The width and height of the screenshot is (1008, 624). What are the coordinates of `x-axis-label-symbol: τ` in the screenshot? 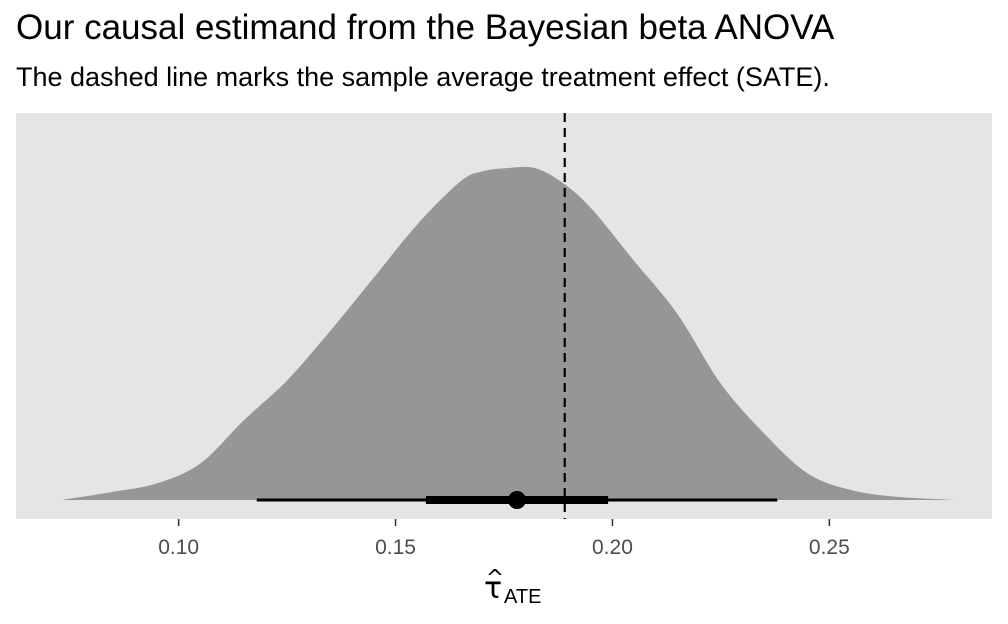 It's located at (493, 588).